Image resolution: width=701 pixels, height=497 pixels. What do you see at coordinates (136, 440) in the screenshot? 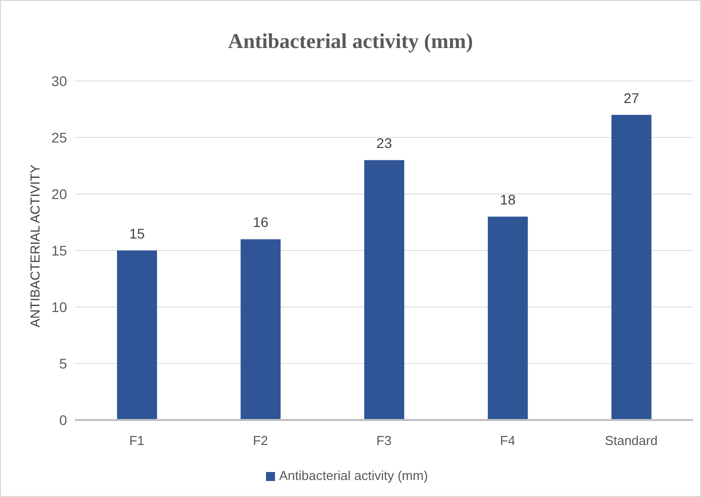
I see `x-tick-label: F1` at bounding box center [136, 440].